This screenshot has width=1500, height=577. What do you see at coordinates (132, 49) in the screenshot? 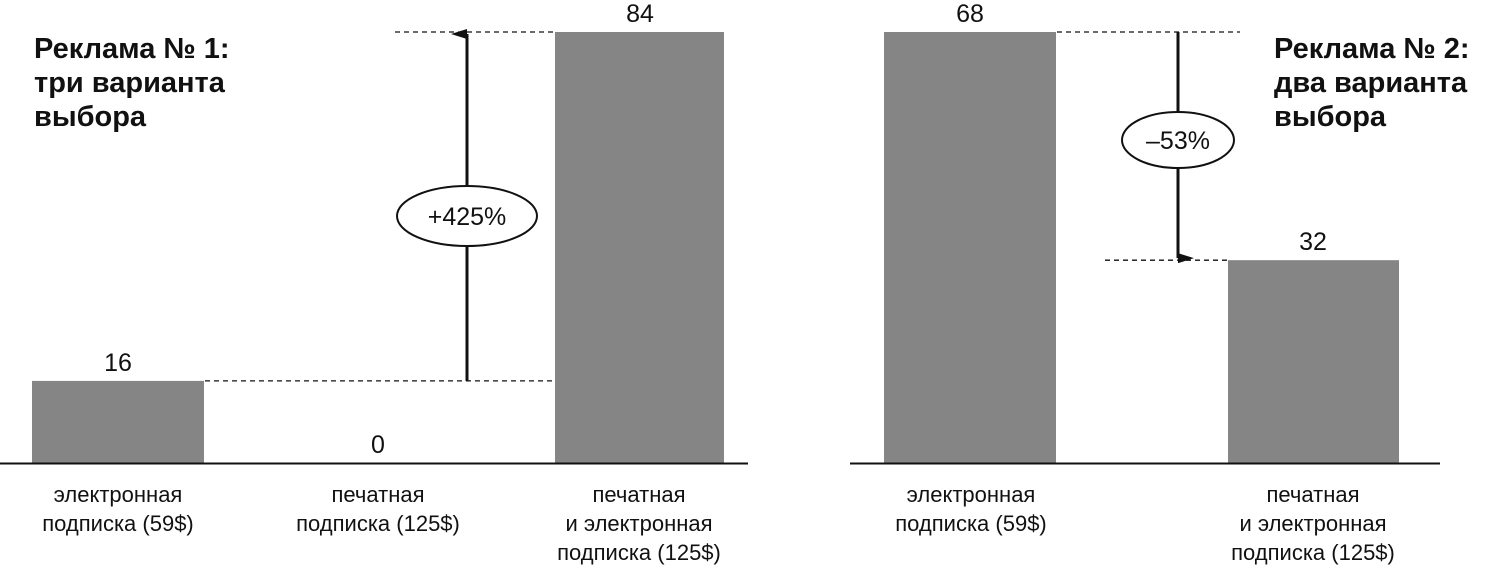
I see `title-line: Реклама № 1:` at bounding box center [132, 49].